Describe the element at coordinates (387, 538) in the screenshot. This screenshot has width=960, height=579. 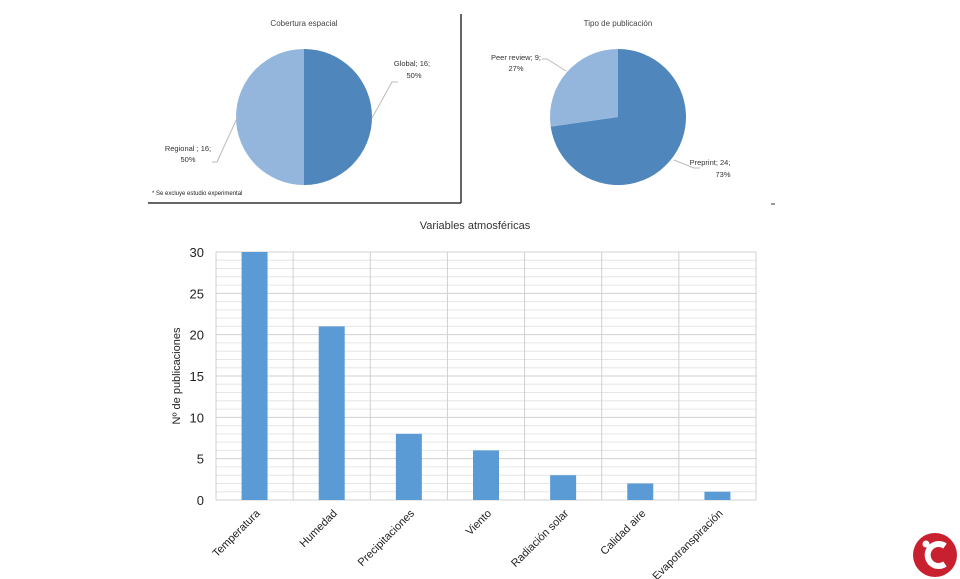
I see `x-tick-label: Precipitaciones` at that location.